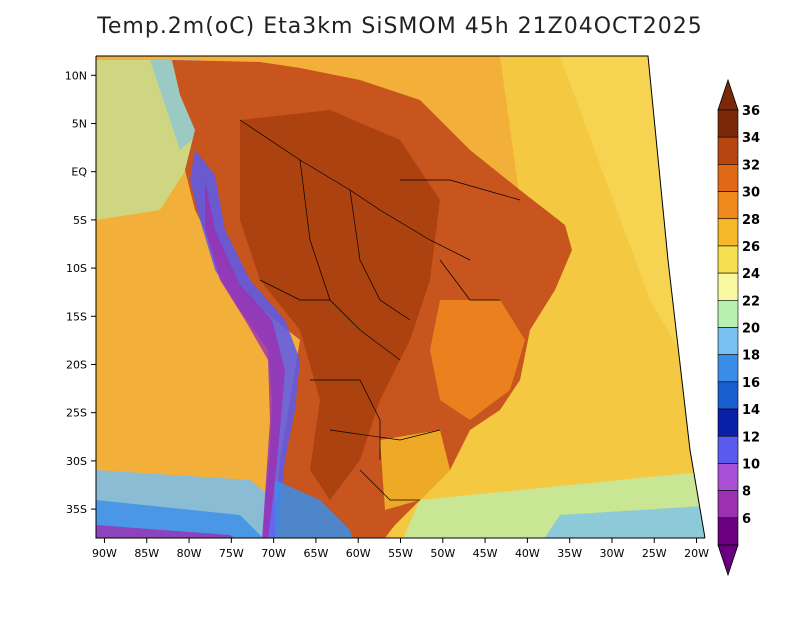 The image size is (800, 618). I want to click on lon-tick-label: 75W, so click(231, 553).